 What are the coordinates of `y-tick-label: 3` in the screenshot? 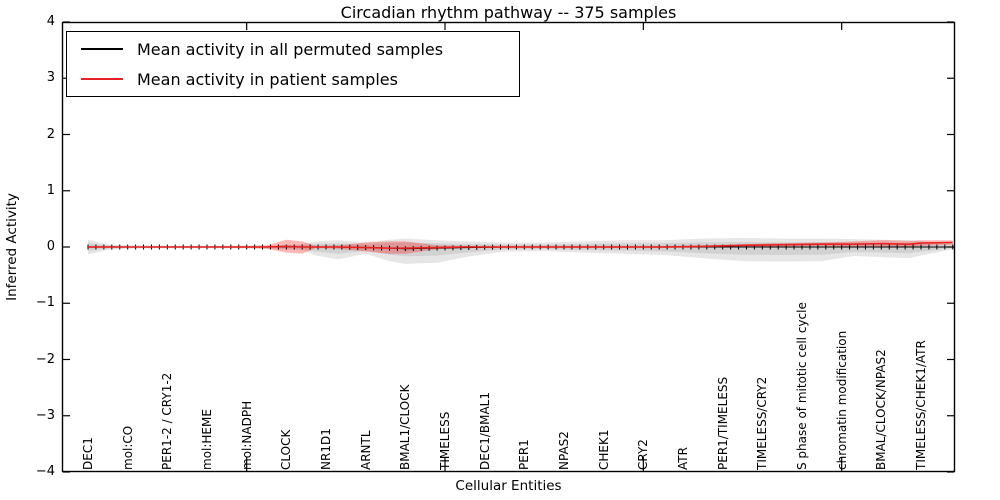 It's located at (50, 78).